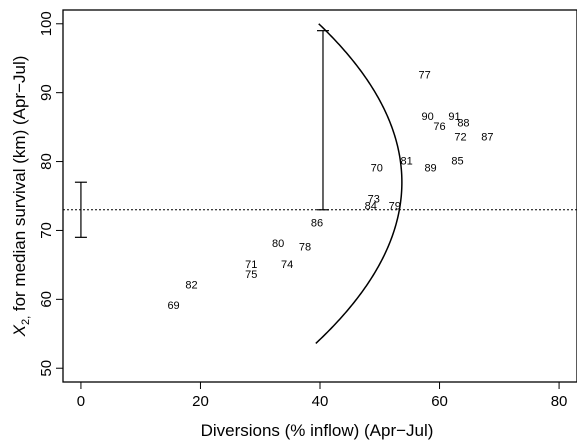  I want to click on parabola-curve, so click(359, 183).